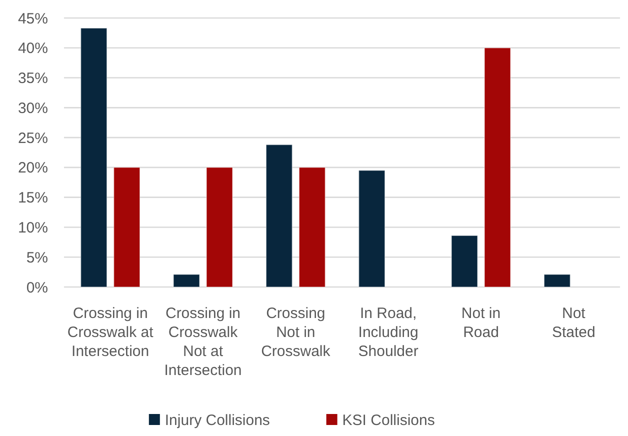 The height and width of the screenshot is (436, 628). I want to click on y-tick-label: 25%, so click(33, 138).